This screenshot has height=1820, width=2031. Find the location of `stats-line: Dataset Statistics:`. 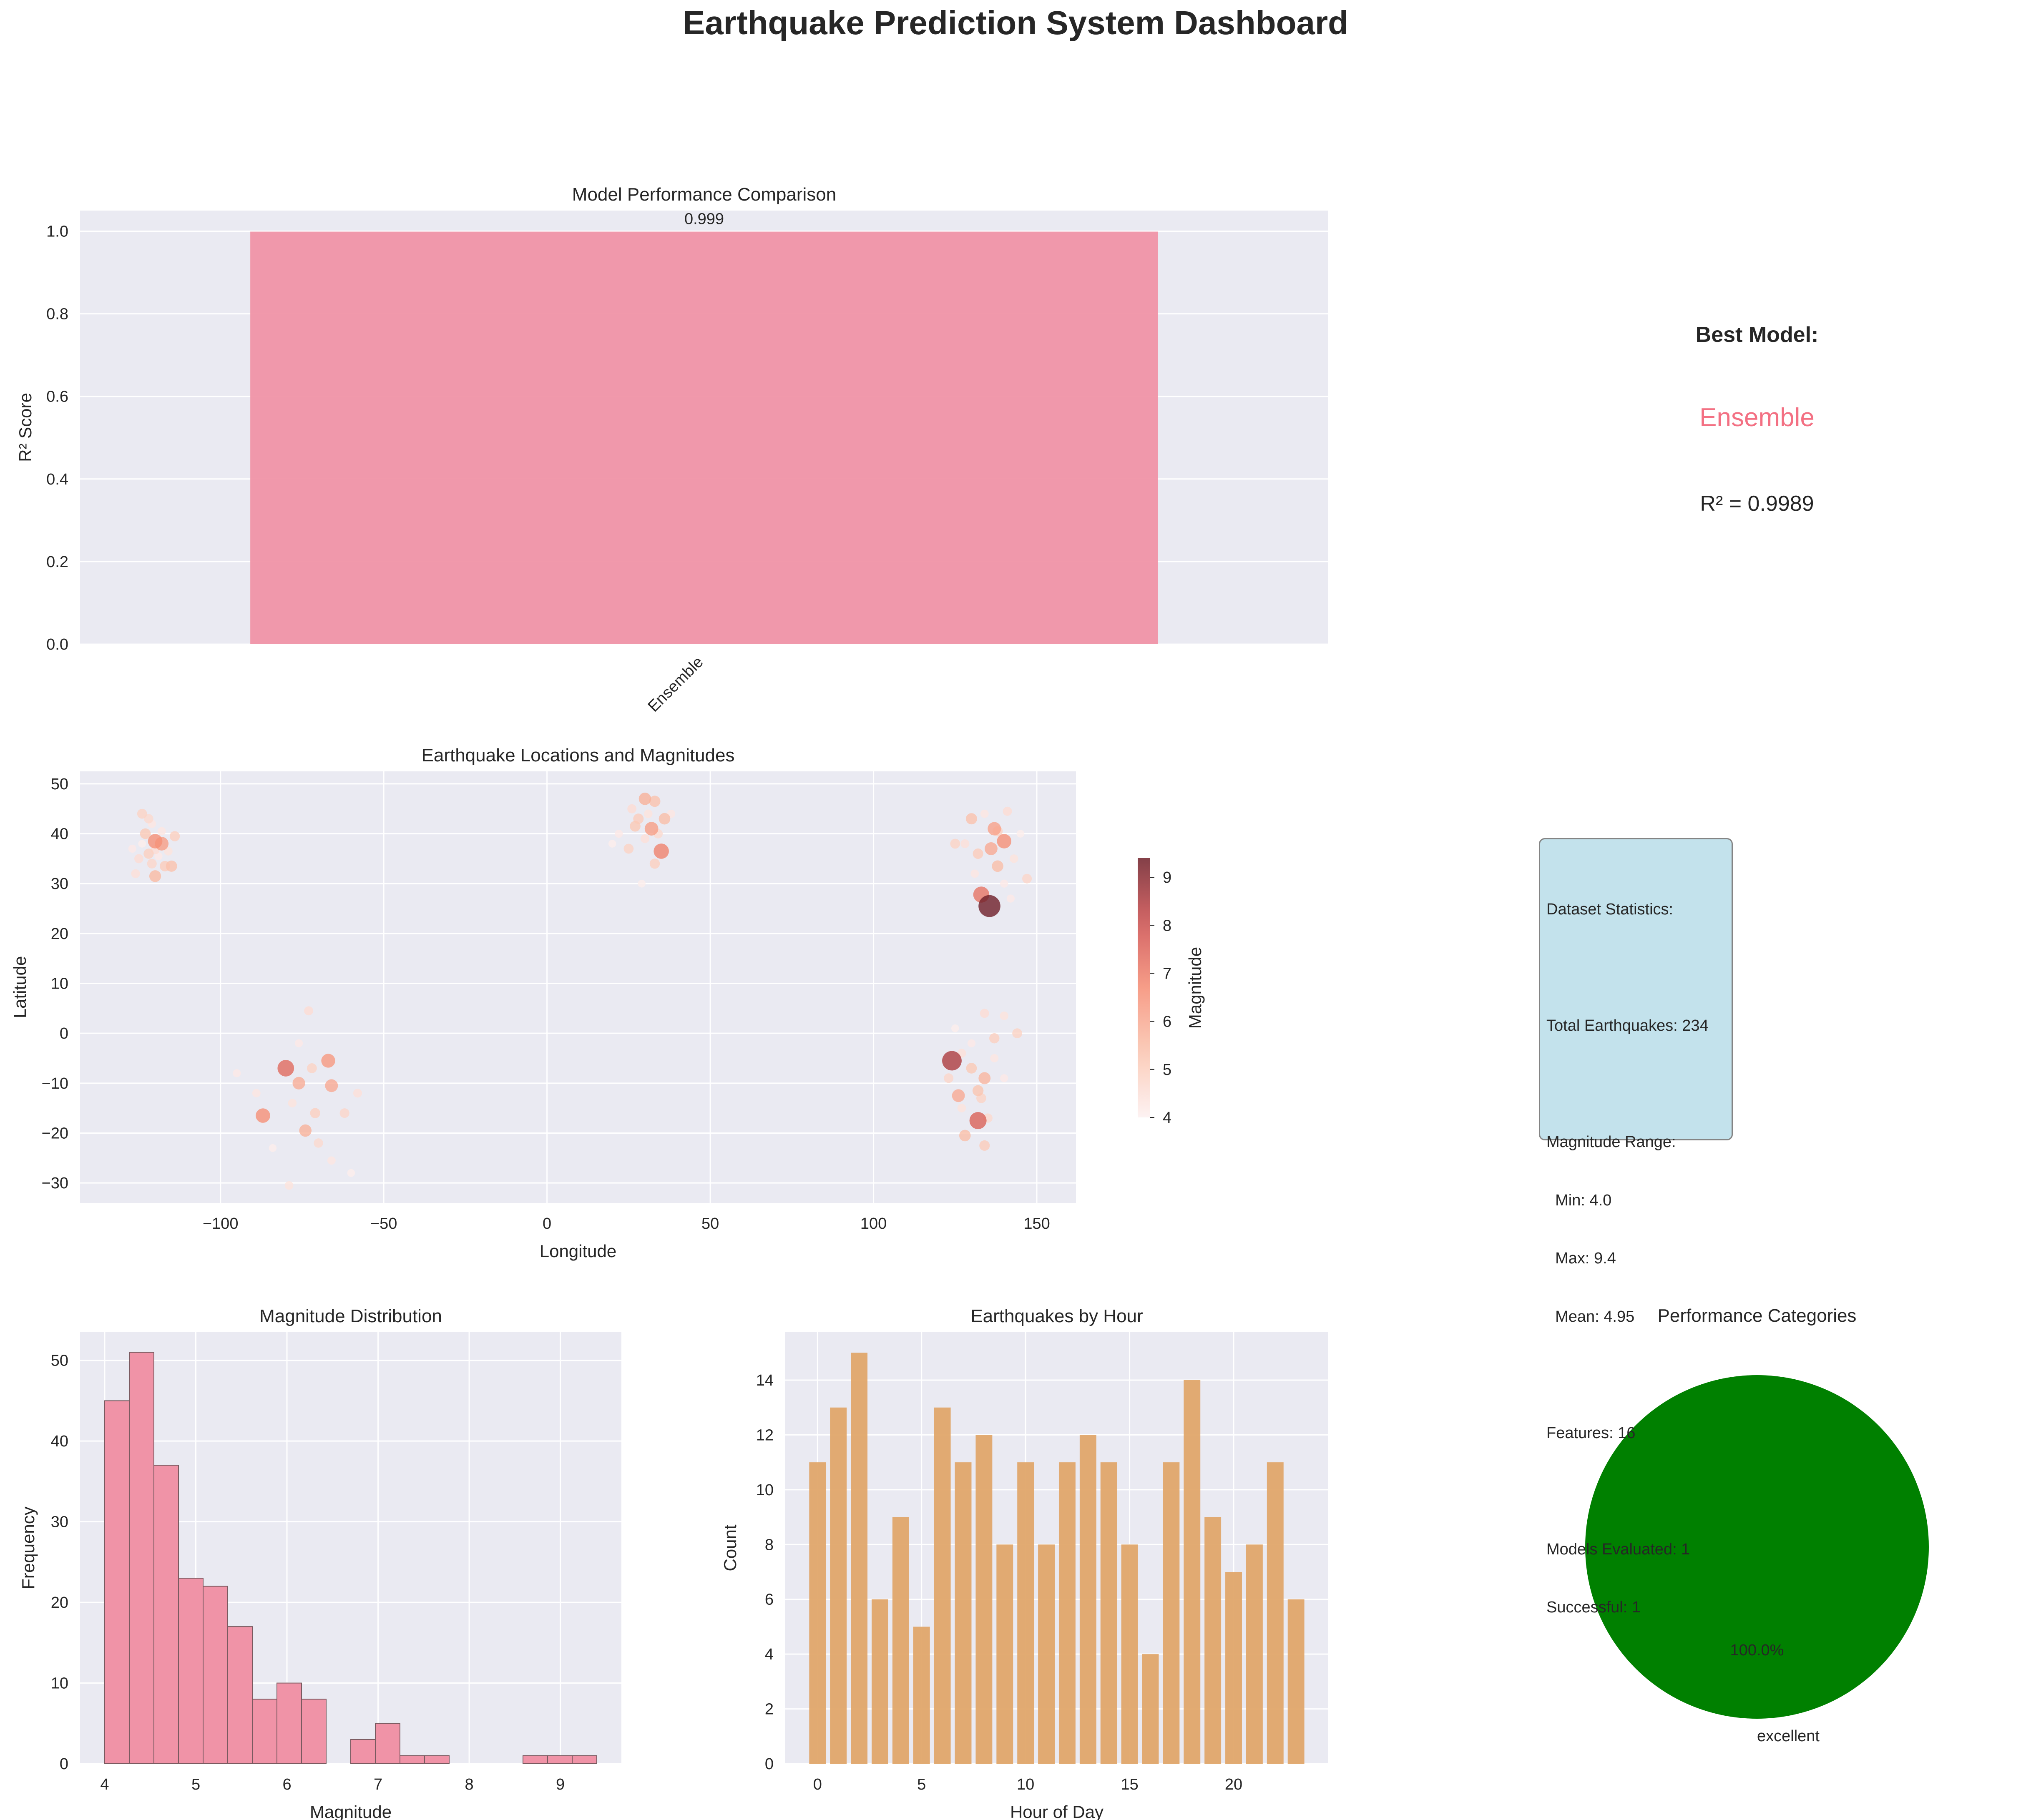

stats-line: Dataset Statistics: is located at coordinates (1610, 909).